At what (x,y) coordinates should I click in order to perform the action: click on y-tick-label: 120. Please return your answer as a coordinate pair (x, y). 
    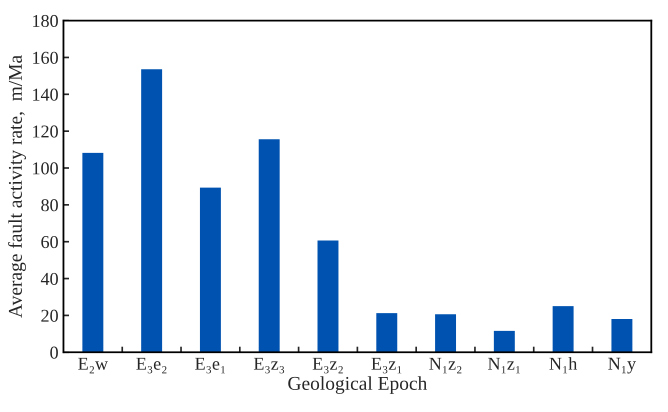
    Looking at the image, I should click on (45, 131).